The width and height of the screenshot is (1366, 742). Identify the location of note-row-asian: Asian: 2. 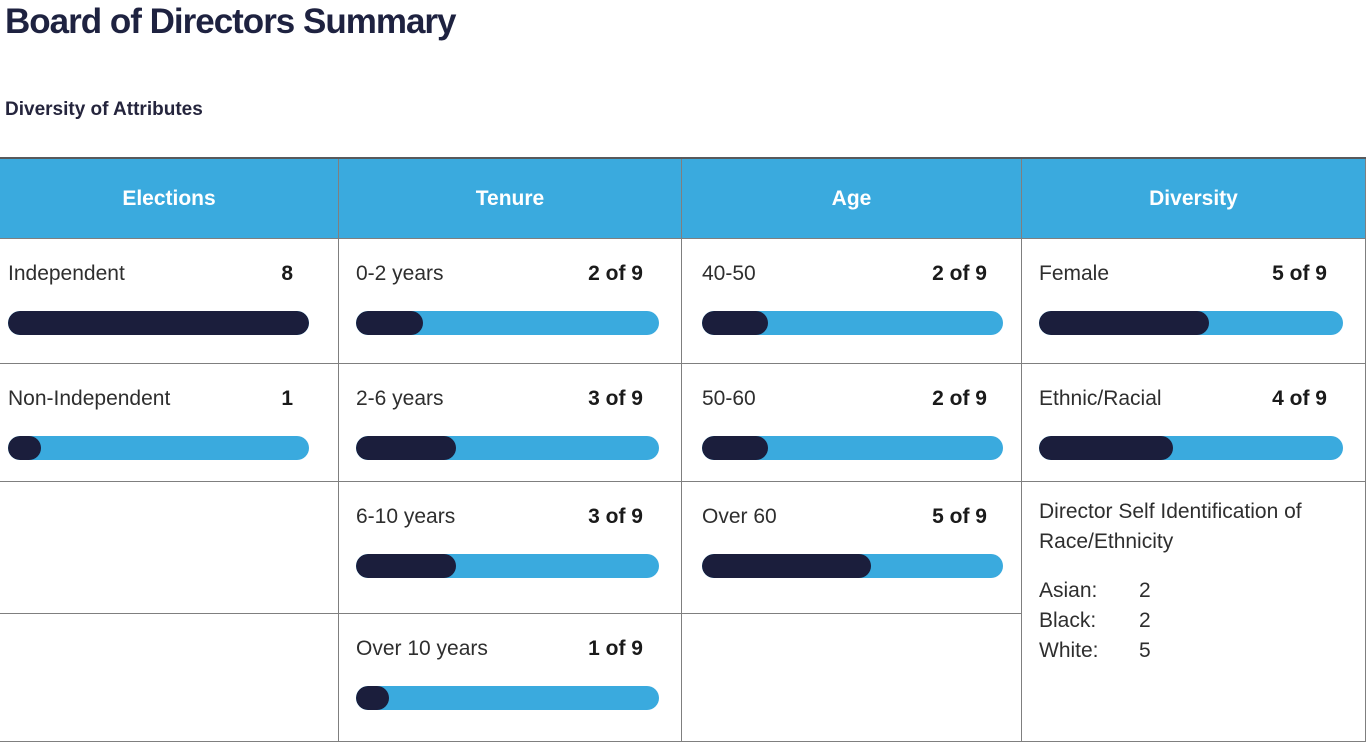
(1192, 591).